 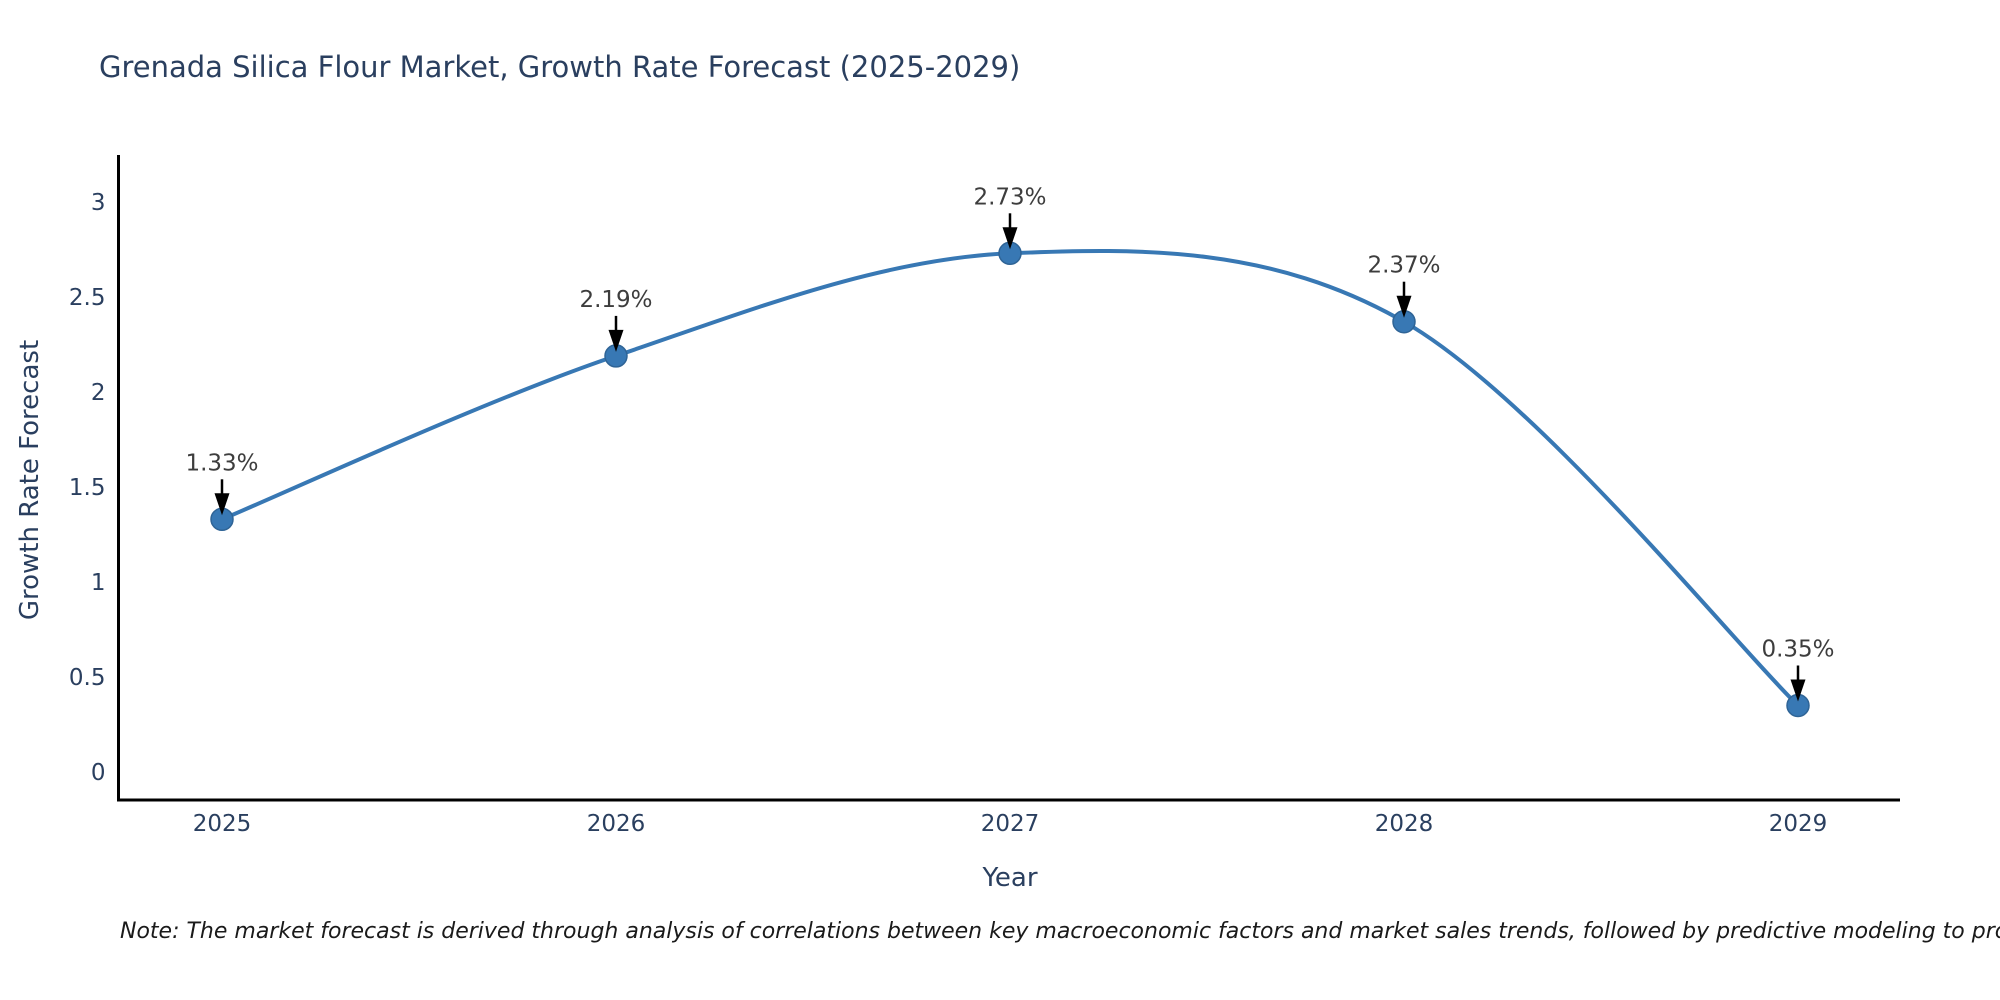 What do you see at coordinates (98, 393) in the screenshot?
I see `y-tick-label: 2` at bounding box center [98, 393].